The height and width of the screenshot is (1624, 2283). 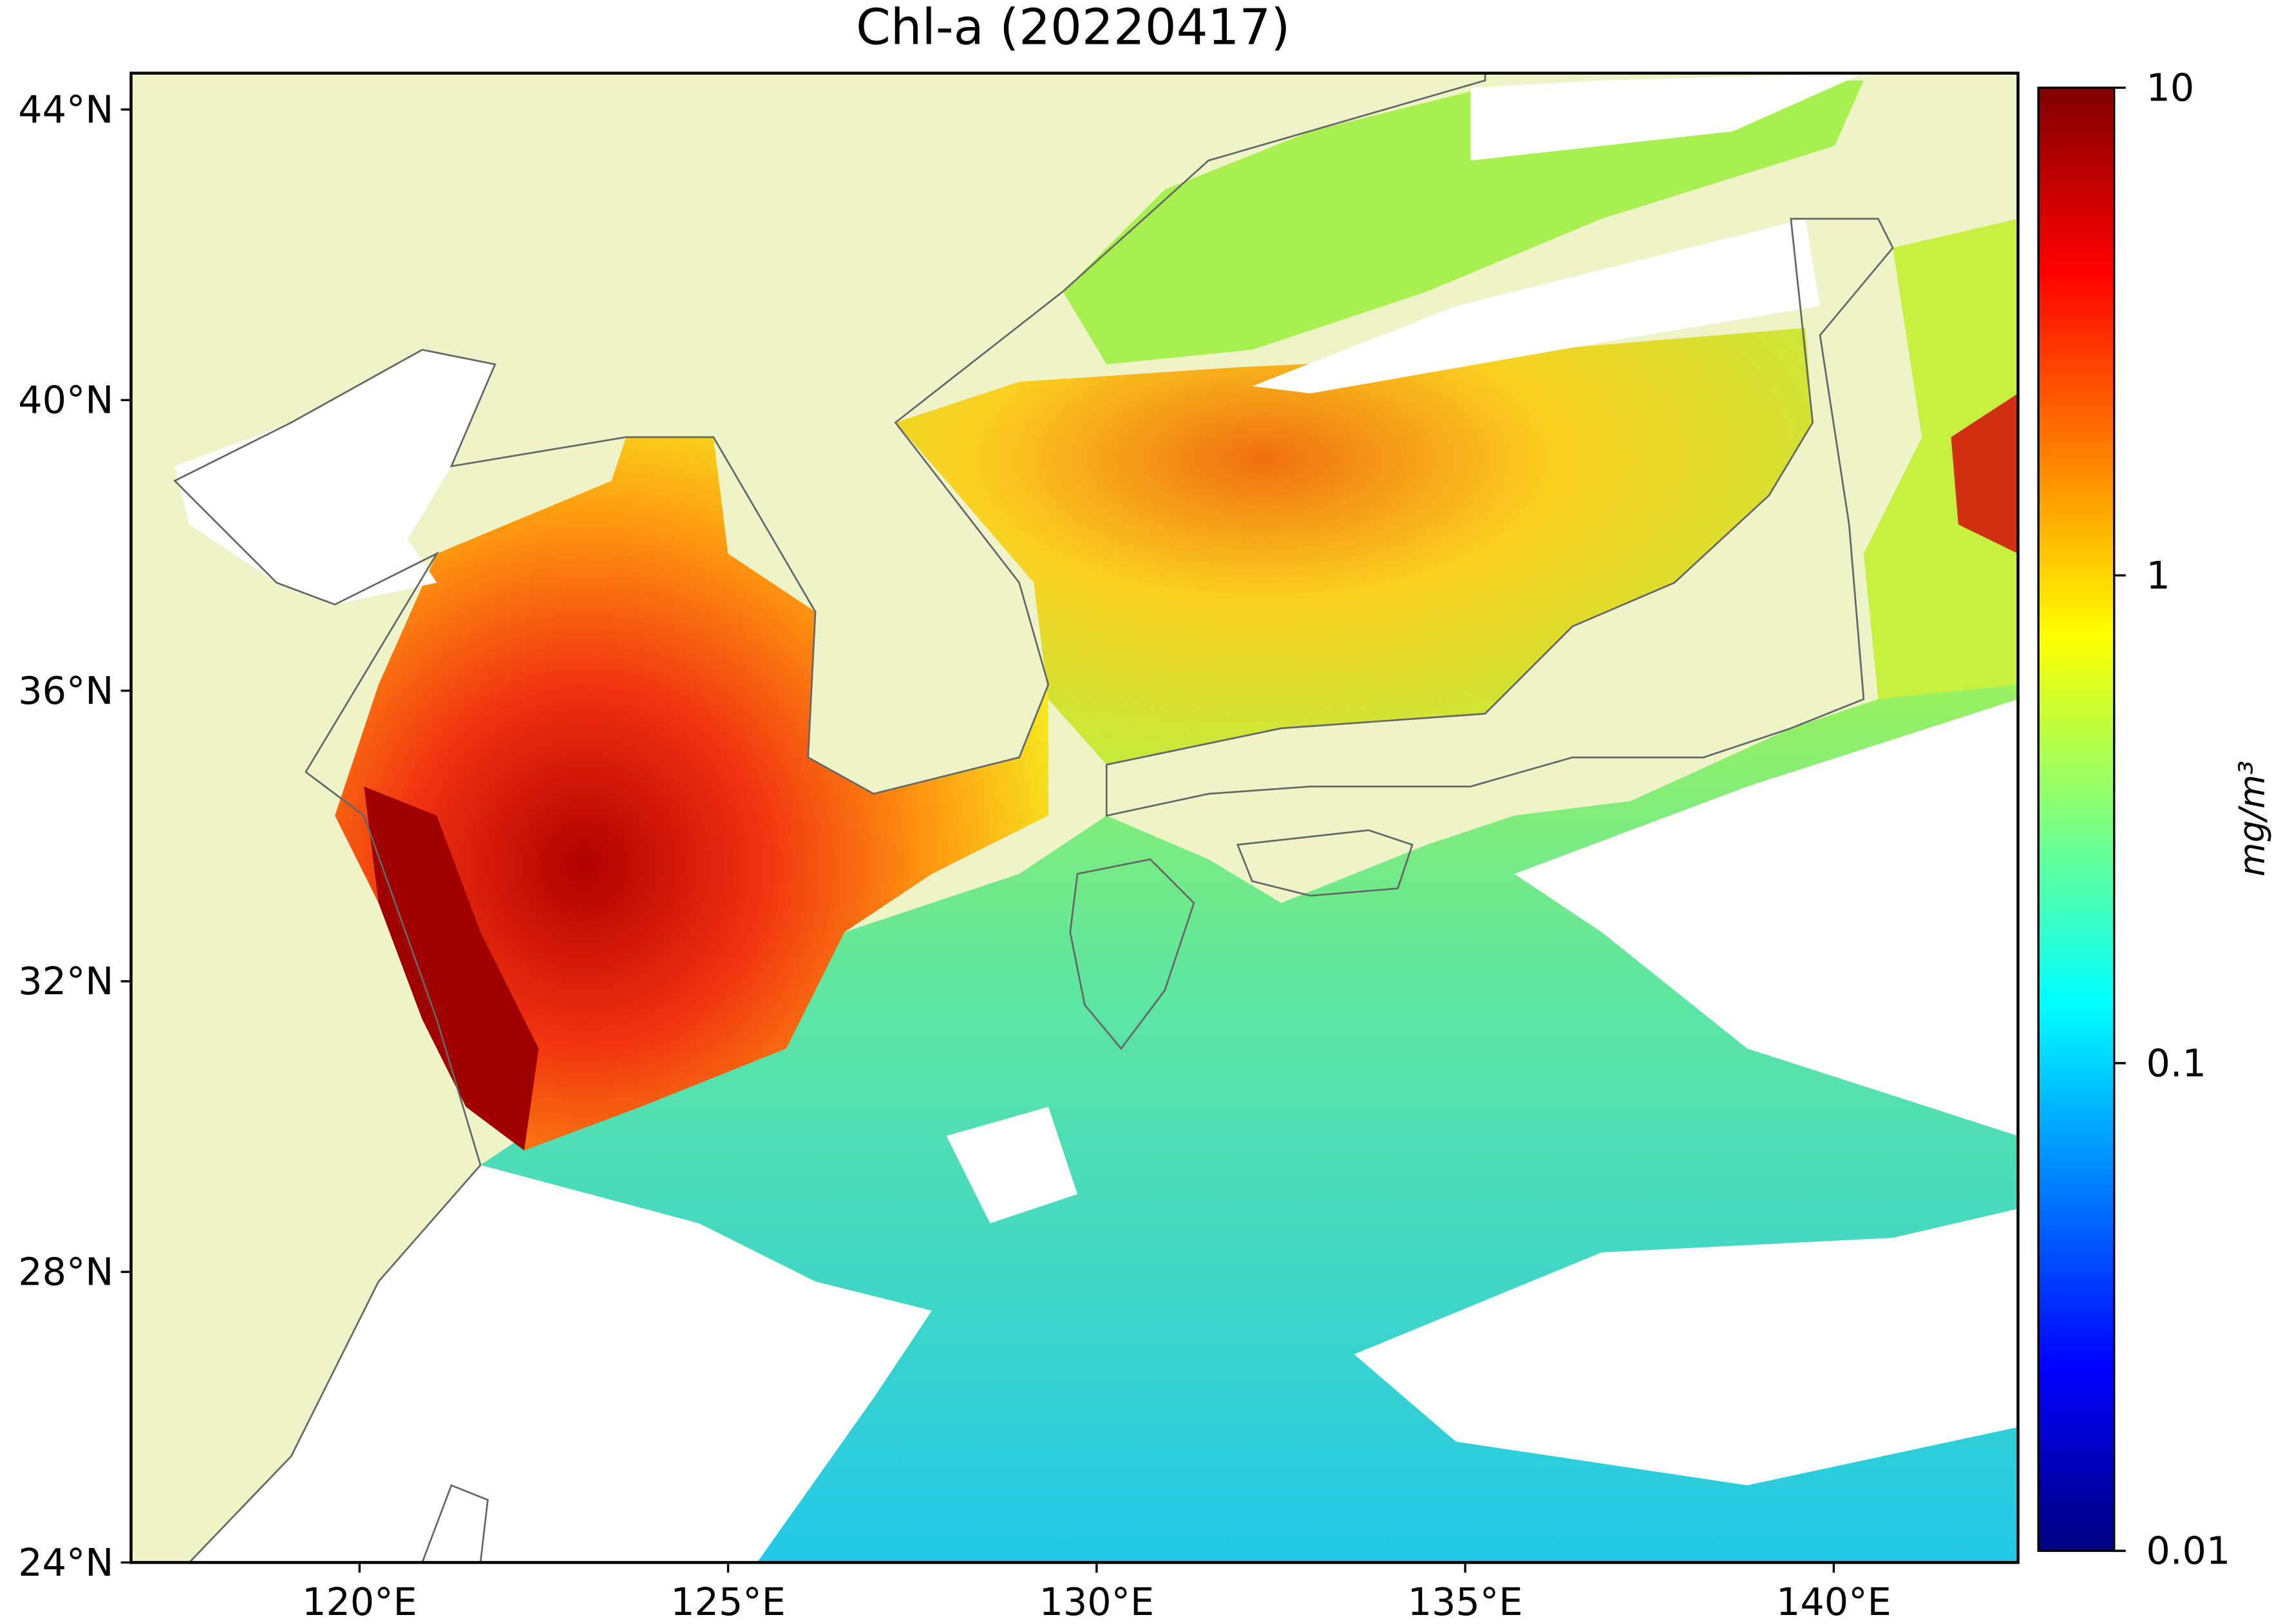 I want to click on x-tick-label: 140°E, so click(x=1833, y=1602).